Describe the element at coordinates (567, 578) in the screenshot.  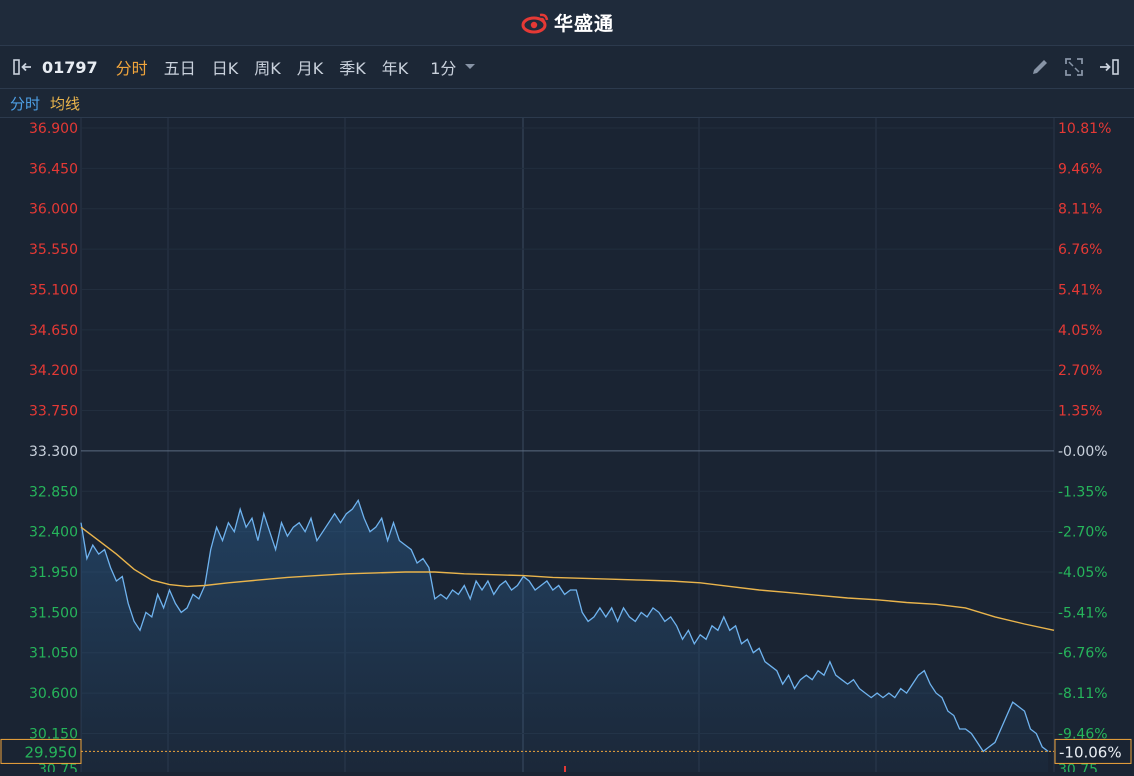
I see `series-average-line` at that location.